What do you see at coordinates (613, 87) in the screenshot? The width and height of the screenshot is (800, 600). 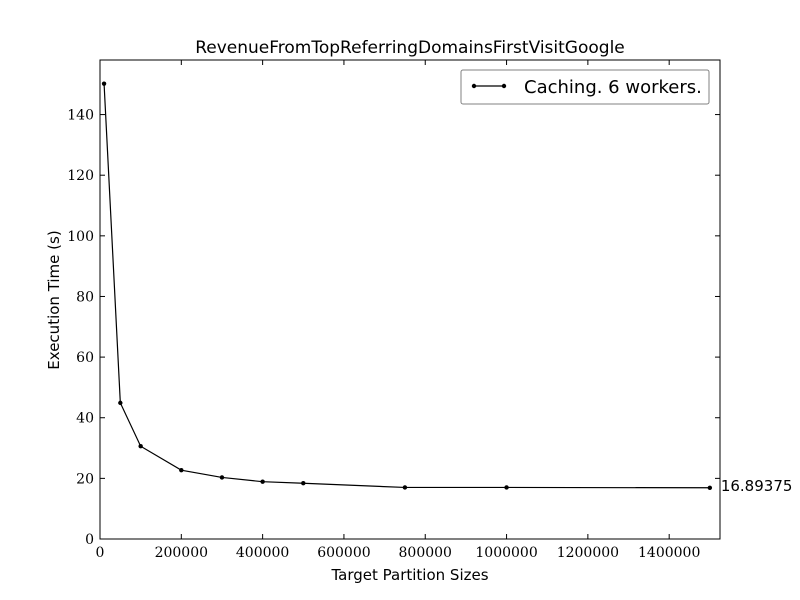 I see `legend-label: Caching. 6 workers.` at bounding box center [613, 87].